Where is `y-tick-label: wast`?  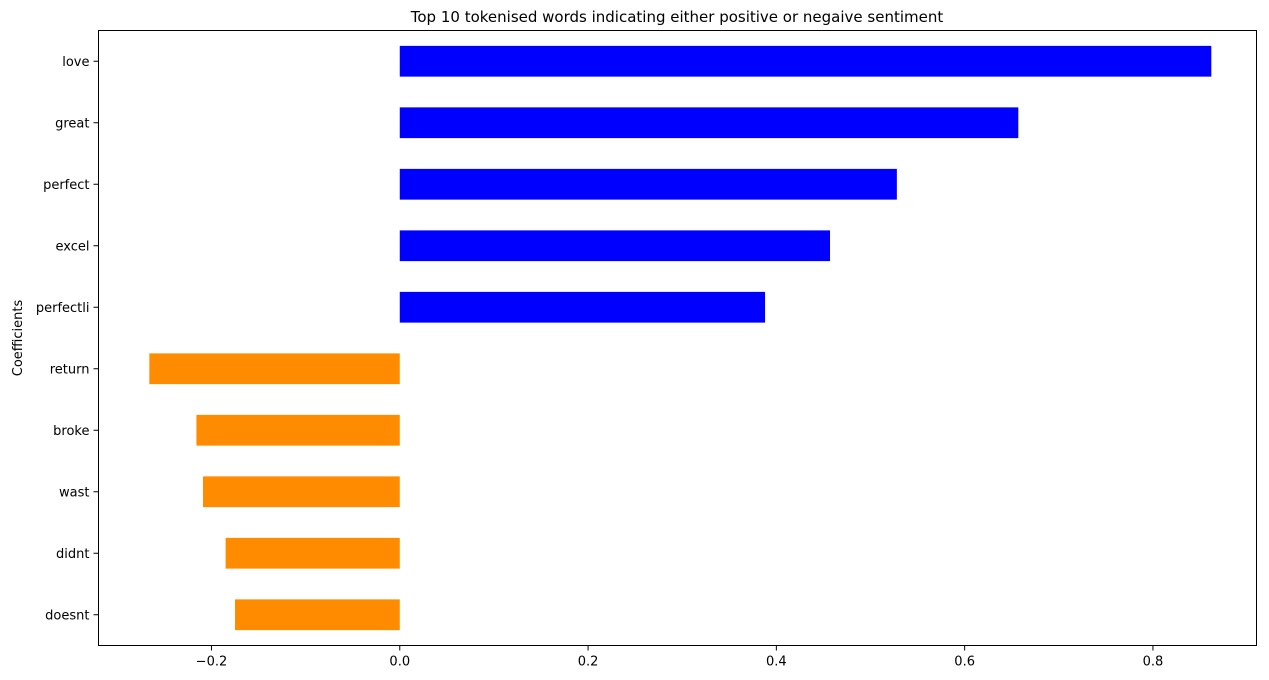
y-tick-label: wast is located at coordinates (74, 492).